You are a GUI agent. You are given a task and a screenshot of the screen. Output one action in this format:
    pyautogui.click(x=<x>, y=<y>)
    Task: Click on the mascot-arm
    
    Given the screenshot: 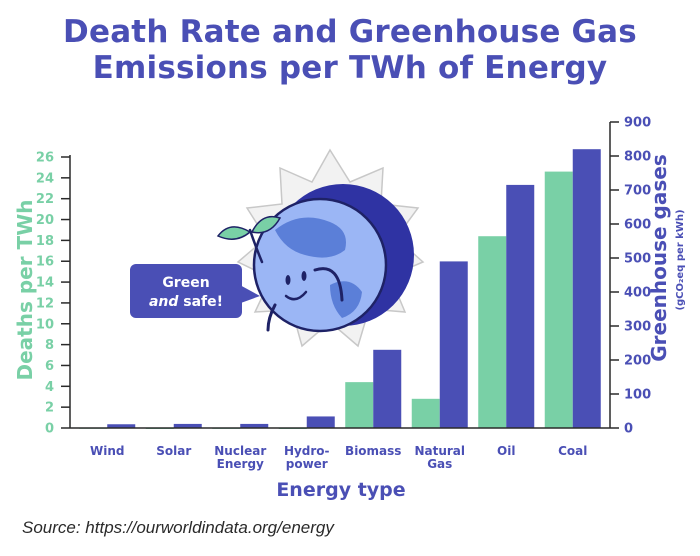 What is the action you would take?
    pyautogui.click(x=328, y=284)
    